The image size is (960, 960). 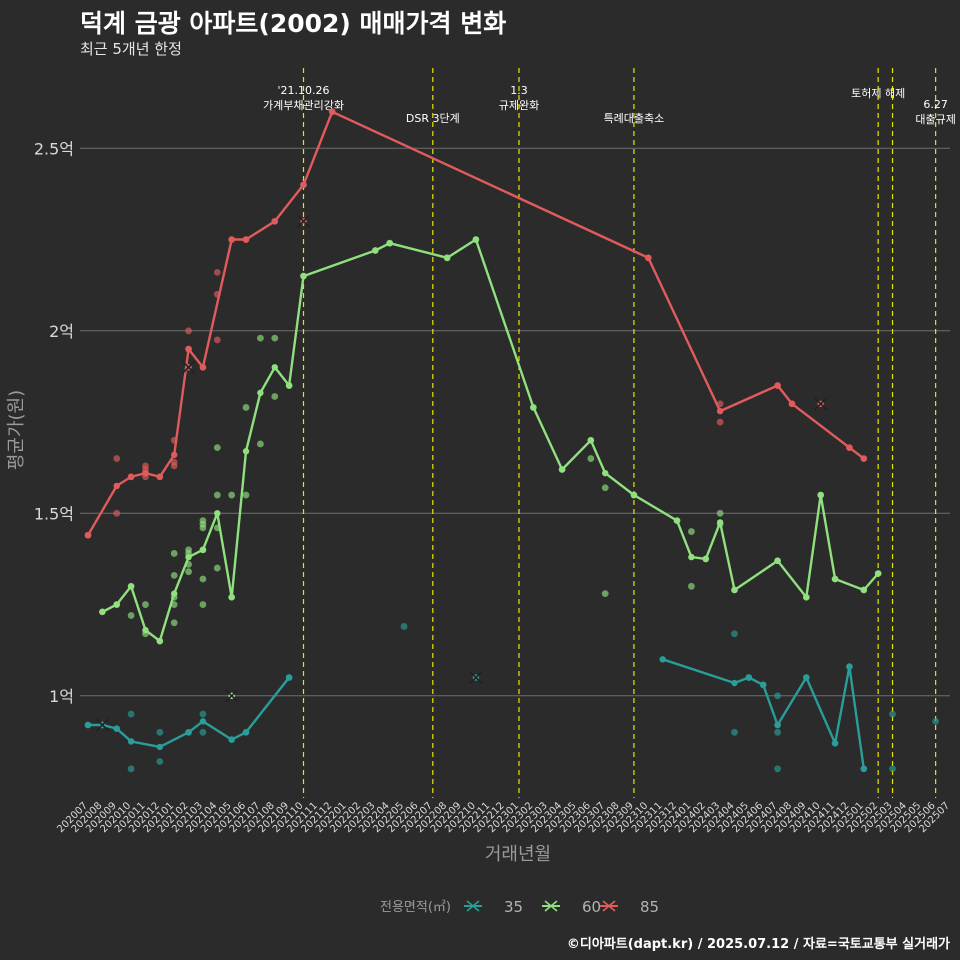 What do you see at coordinates (935, 119) in the screenshot?
I see `event-label: 대출규제` at bounding box center [935, 119].